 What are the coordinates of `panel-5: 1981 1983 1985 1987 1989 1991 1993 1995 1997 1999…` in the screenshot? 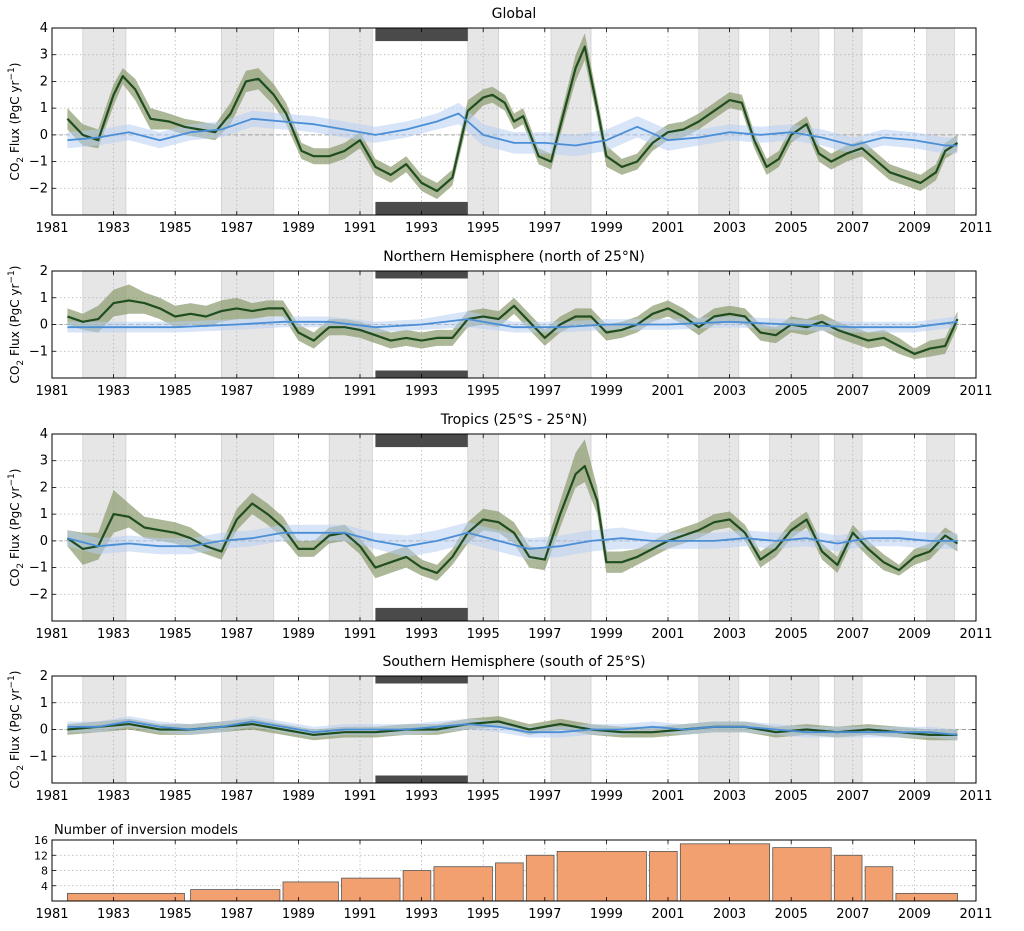 It's located at (513, 872).